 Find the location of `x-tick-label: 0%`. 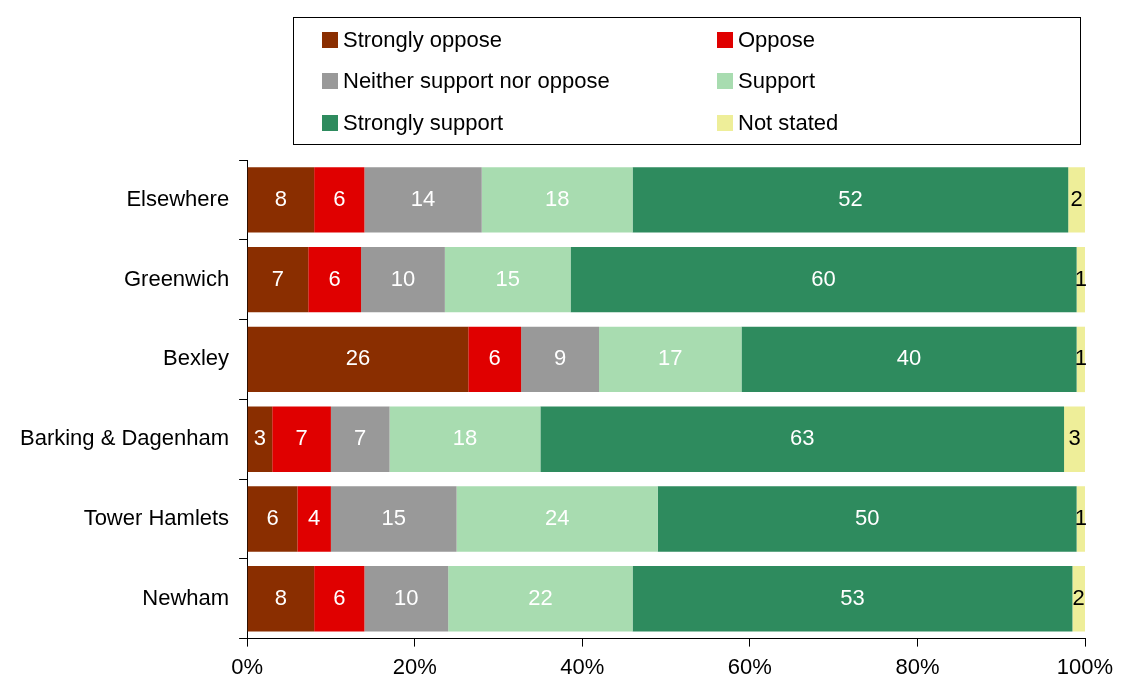

x-tick-label: 0% is located at coordinates (247, 666).